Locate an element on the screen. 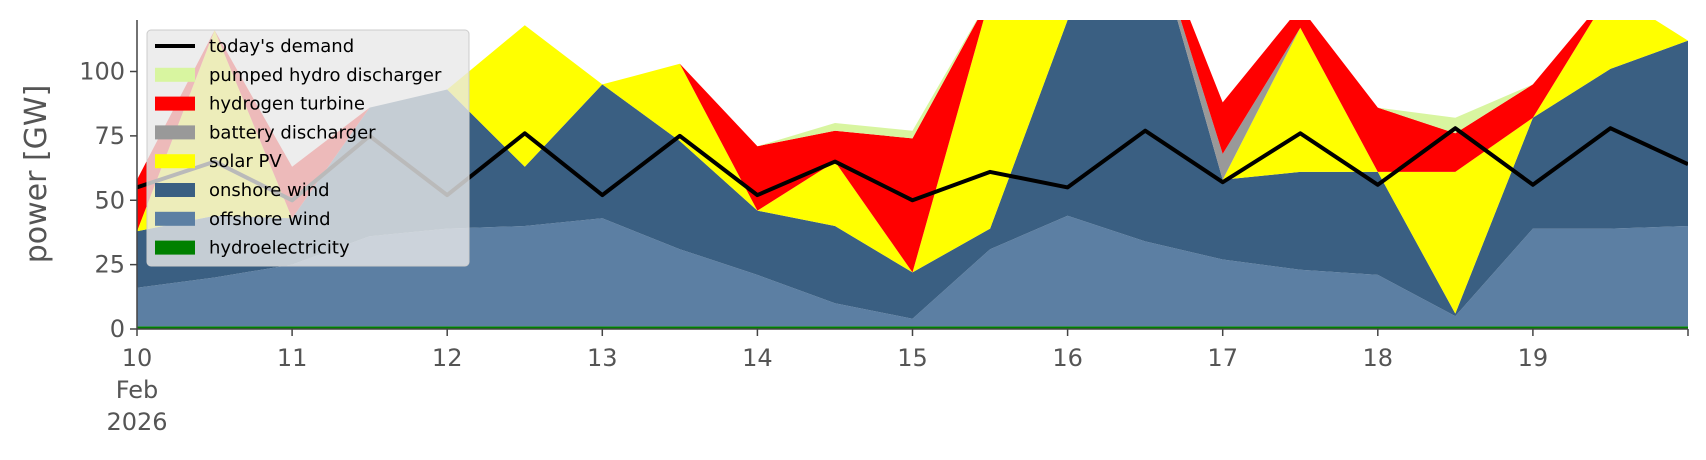 This screenshot has width=1706, height=460. legend-label: pumped hydro discharger is located at coordinates (325, 75).